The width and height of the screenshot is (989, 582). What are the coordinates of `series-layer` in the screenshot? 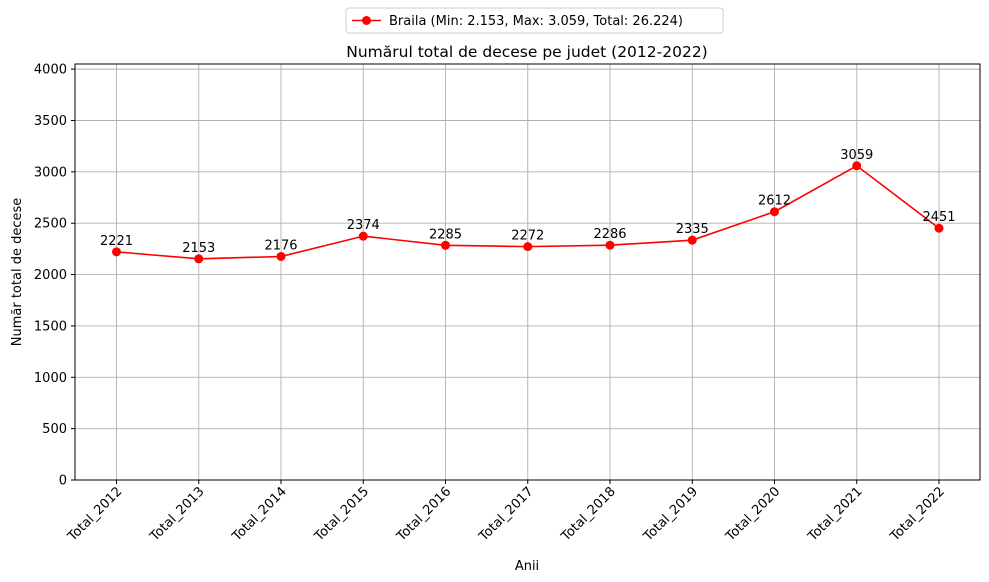 It's located at (528, 212).